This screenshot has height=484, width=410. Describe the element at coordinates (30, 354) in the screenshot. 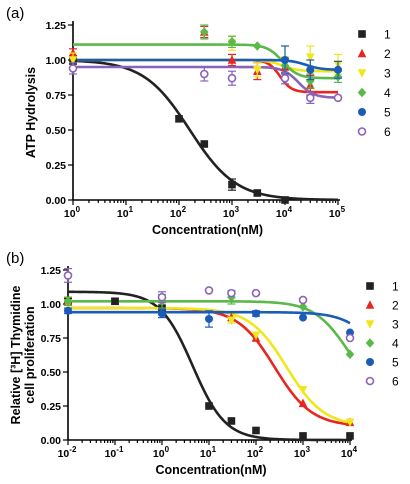

I see `y-axis-title-line2: cell proliferation` at that location.